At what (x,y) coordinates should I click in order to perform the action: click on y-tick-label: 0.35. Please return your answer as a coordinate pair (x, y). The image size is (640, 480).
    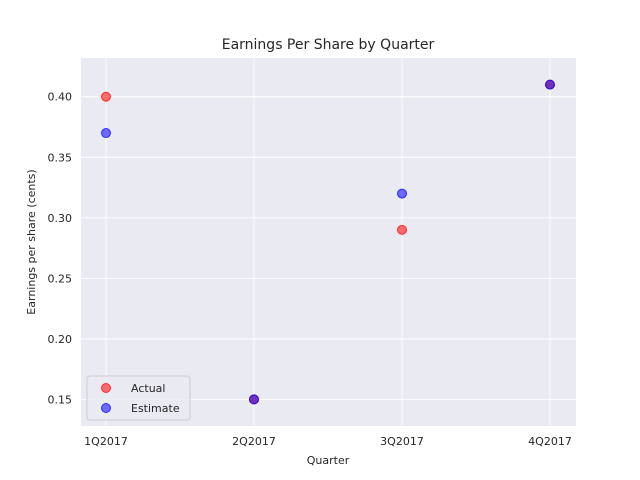
    Looking at the image, I should click on (60, 157).